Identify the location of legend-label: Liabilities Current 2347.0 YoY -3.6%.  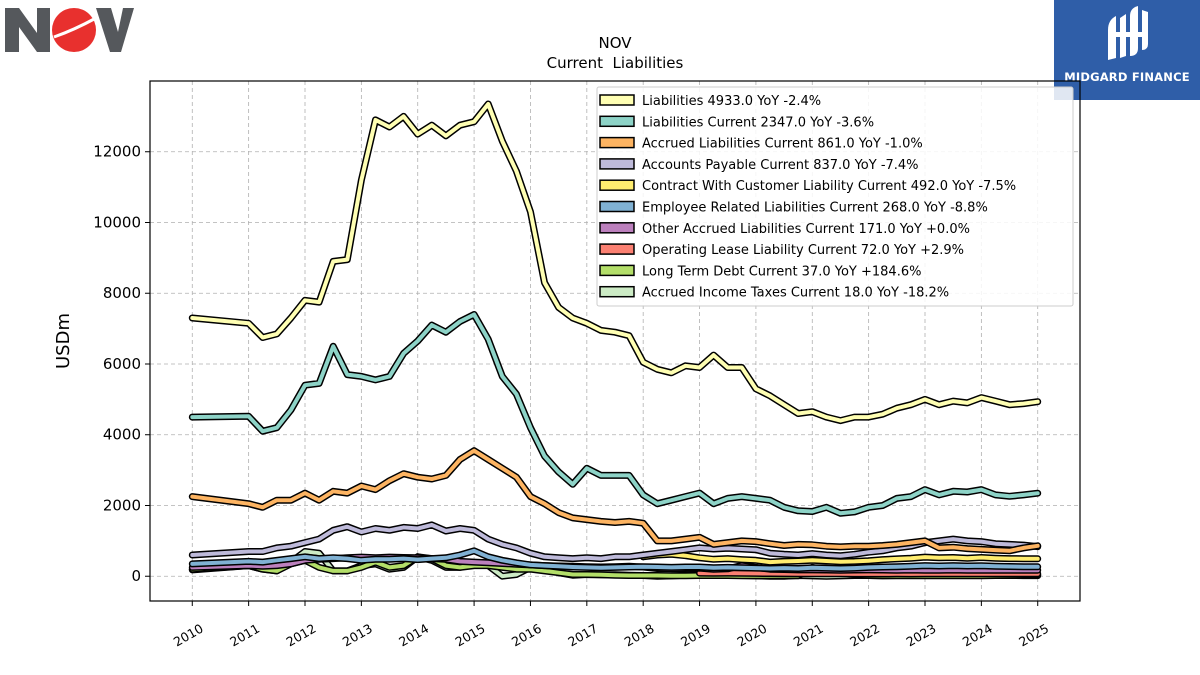
(758, 122).